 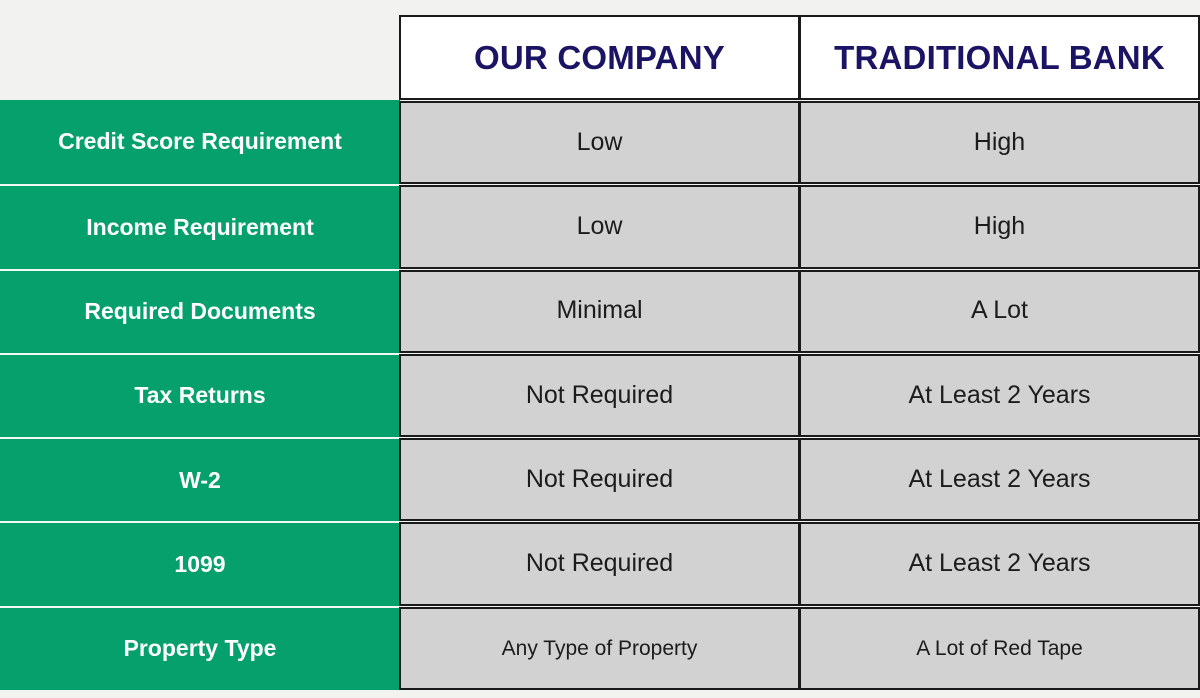 I want to click on value-cell-traditional-bank: A Lot of Red Tape, so click(x=999, y=648).